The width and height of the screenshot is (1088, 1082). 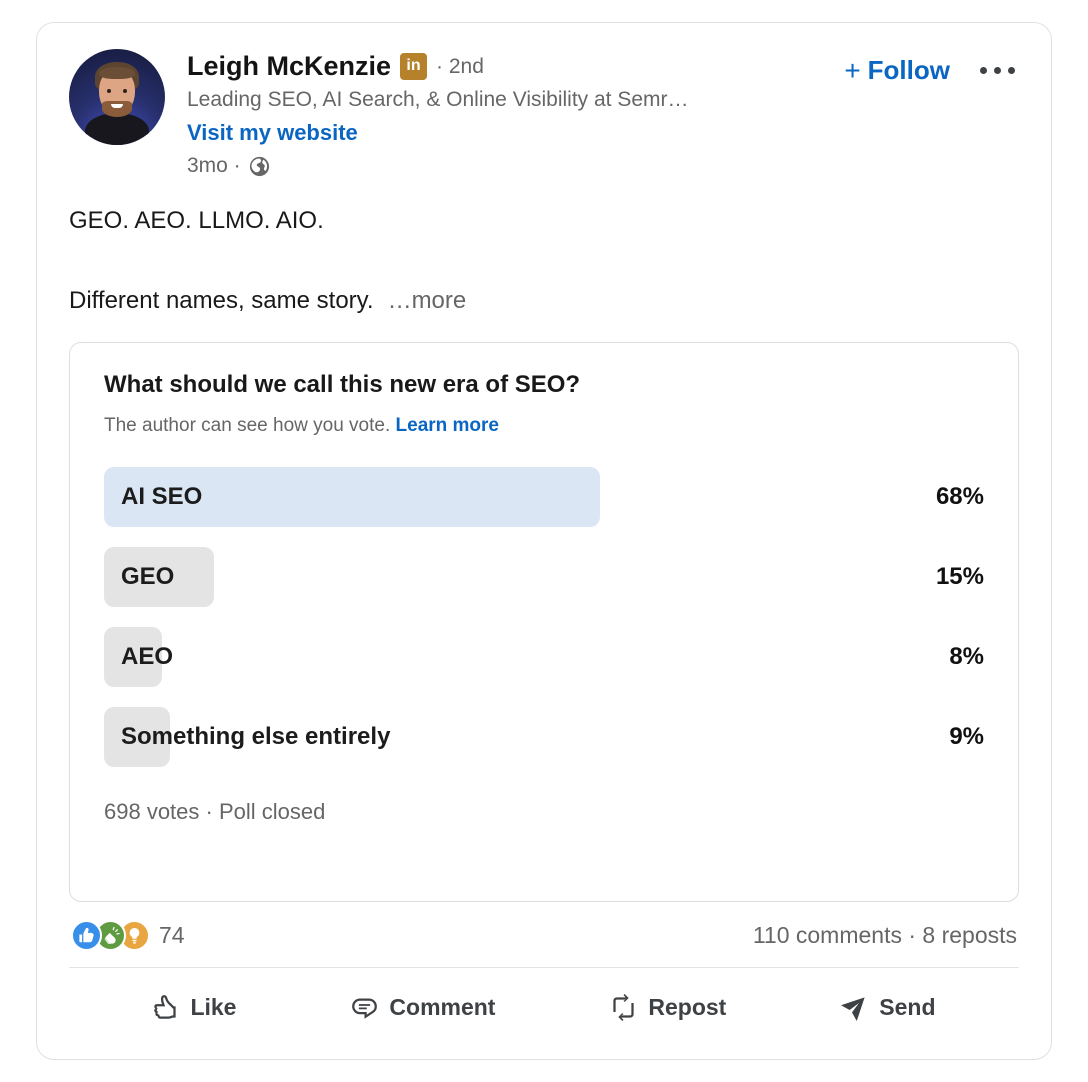 I want to click on website-link: Visit my website, so click(x=272, y=132).